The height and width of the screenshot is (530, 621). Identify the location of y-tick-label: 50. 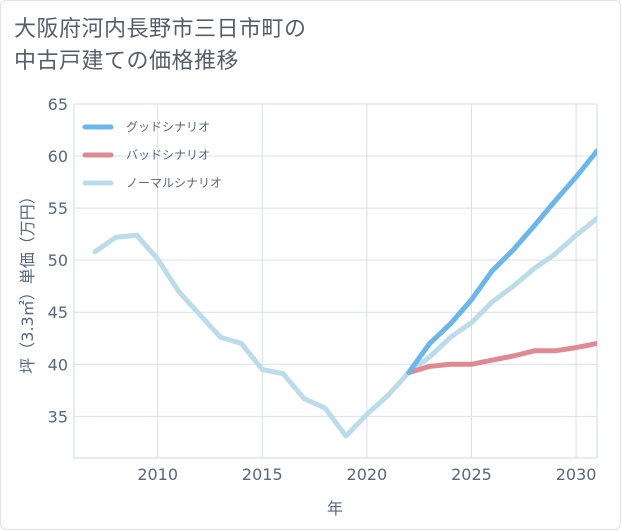
(58, 260).